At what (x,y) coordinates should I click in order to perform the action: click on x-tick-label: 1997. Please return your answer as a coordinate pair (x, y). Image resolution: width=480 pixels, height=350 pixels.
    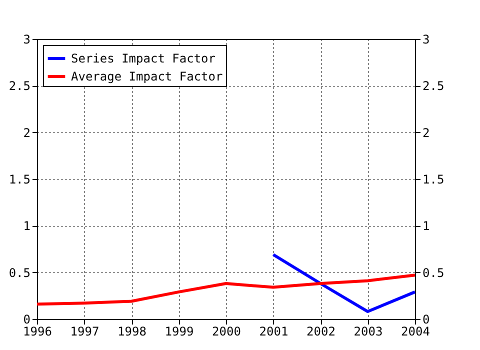
    Looking at the image, I should click on (85, 331).